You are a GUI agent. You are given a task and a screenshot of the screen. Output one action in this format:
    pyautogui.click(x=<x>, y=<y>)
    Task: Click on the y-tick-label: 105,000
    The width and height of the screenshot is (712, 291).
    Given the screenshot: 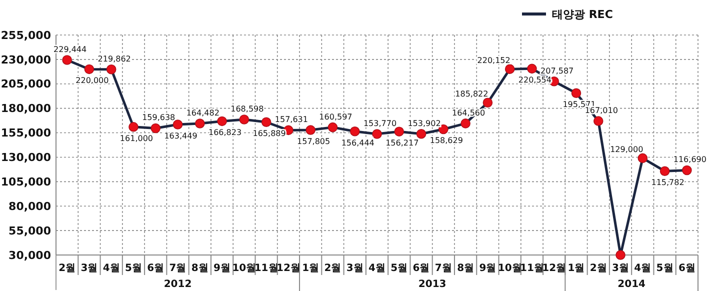 What is the action you would take?
    pyautogui.click(x=26, y=182)
    